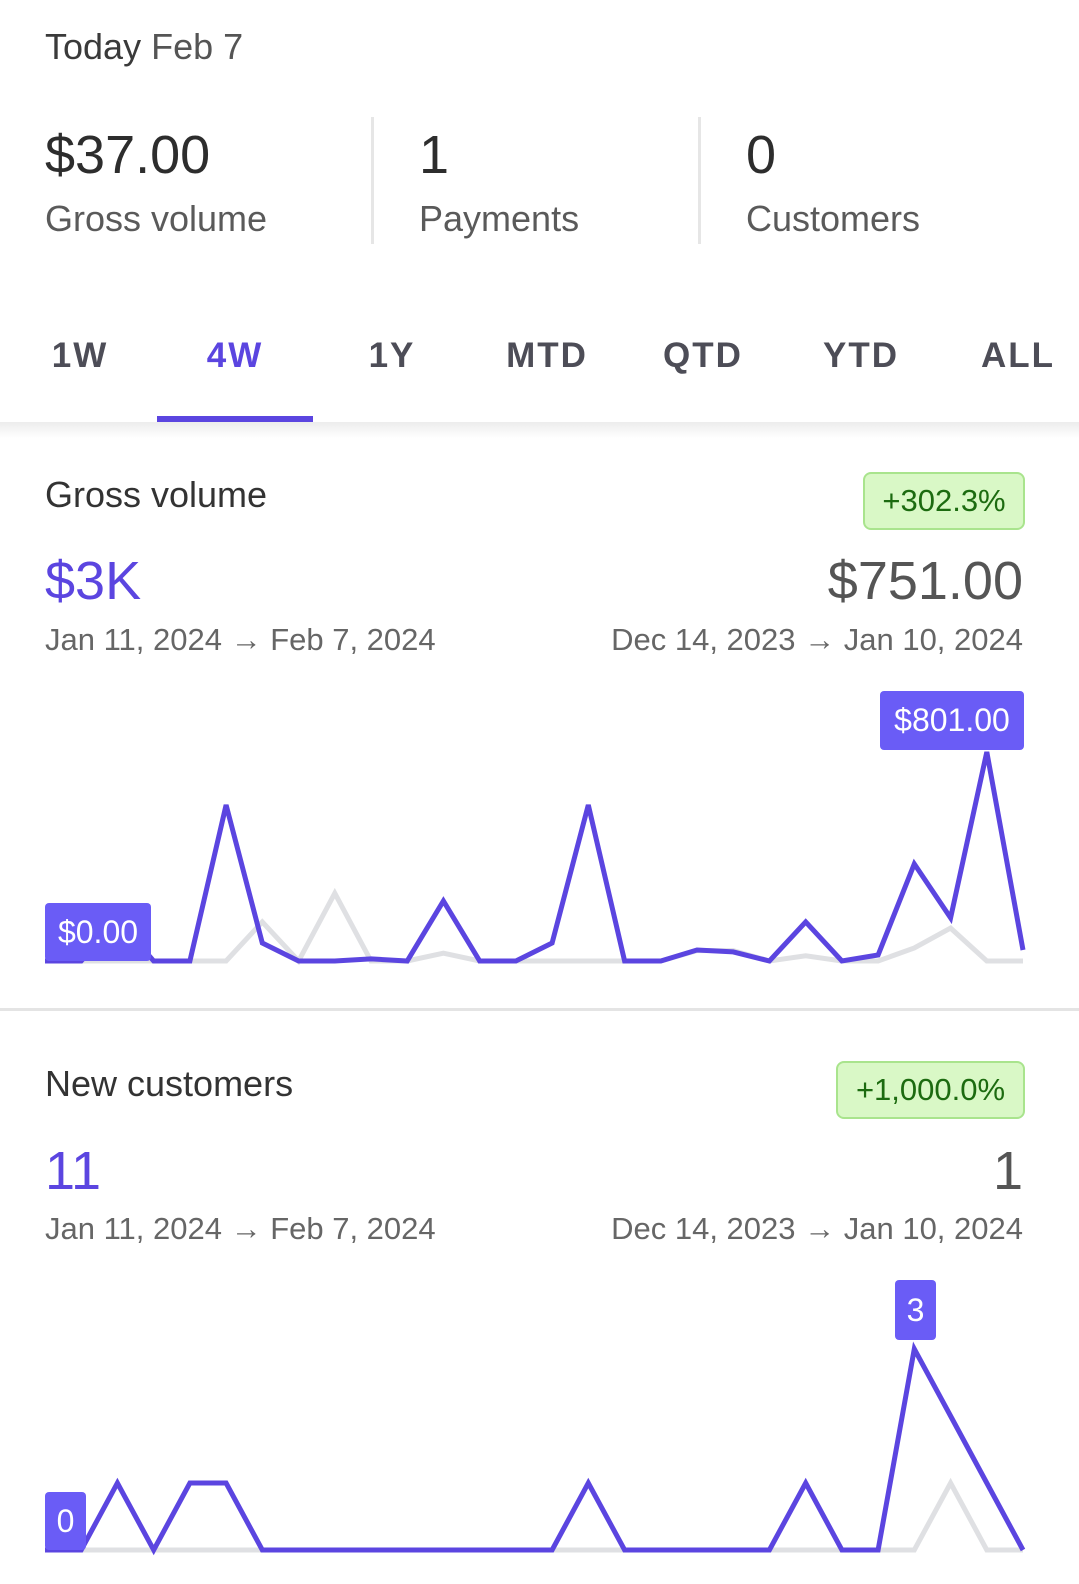  Describe the element at coordinates (861, 355) in the screenshot. I see `tab-ytd: YTD` at that location.